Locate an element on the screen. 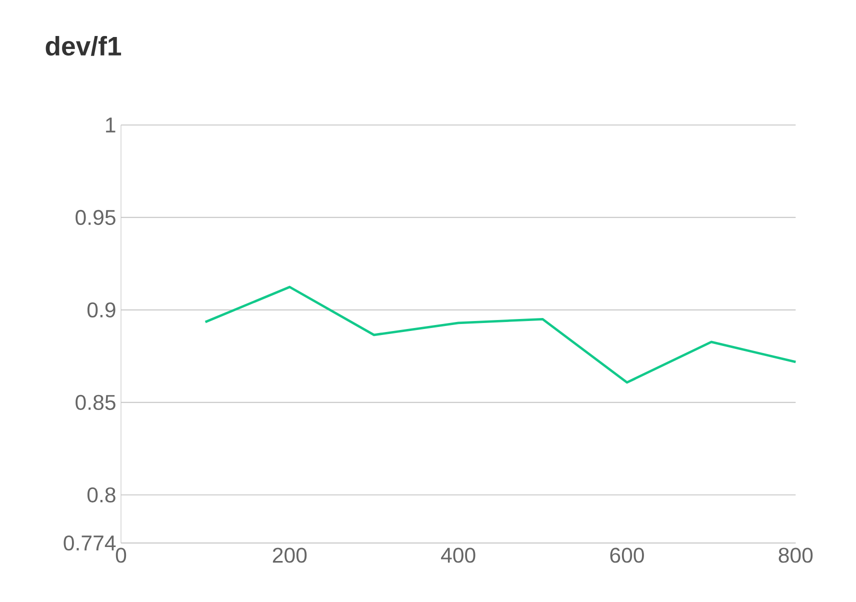 This screenshot has height=602, width=856. x-tick-label: 600 is located at coordinates (627, 555).